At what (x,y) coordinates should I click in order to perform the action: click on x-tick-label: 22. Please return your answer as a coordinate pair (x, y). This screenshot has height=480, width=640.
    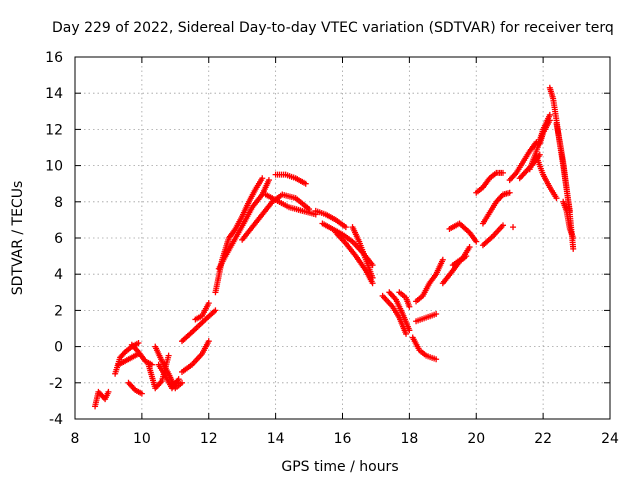
    Looking at the image, I should click on (543, 439).